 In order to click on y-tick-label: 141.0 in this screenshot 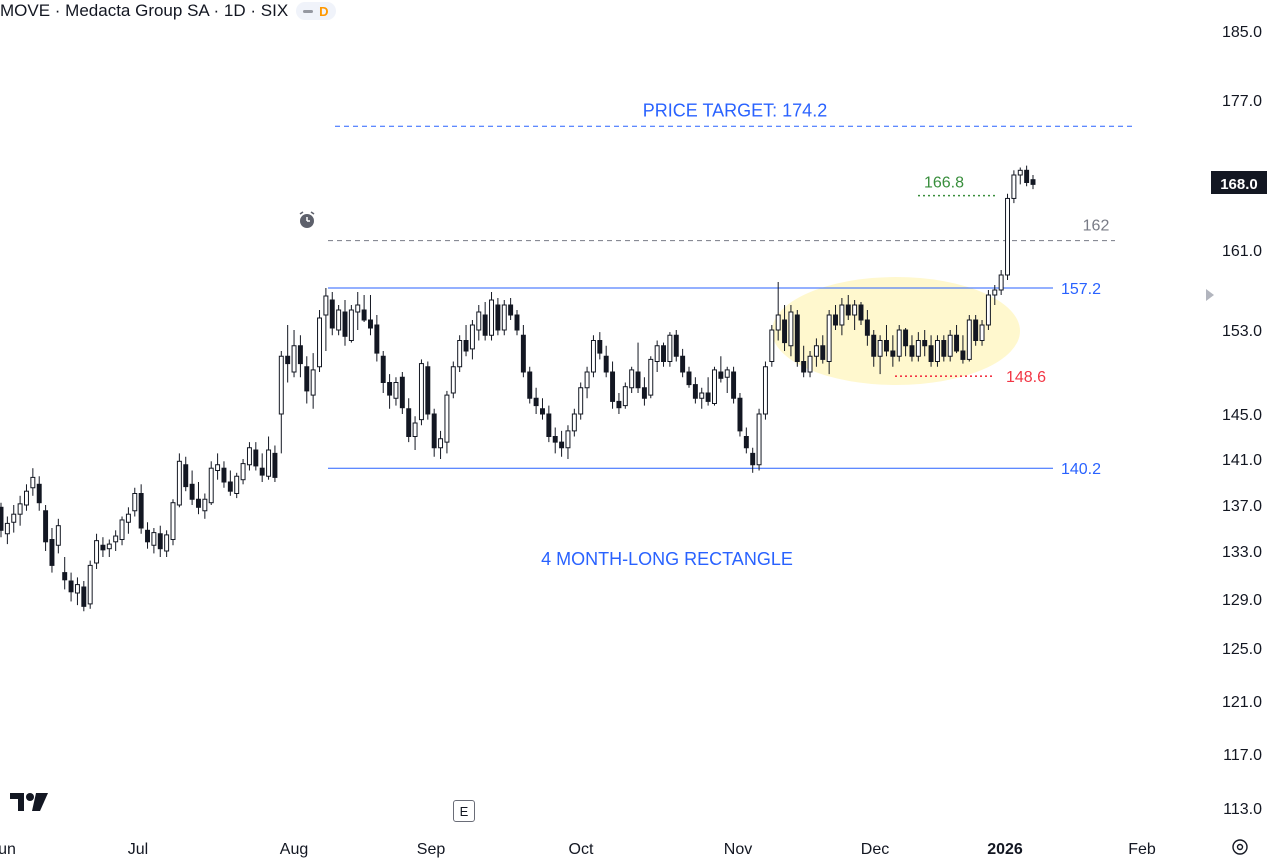, I will do `click(1242, 460)`.